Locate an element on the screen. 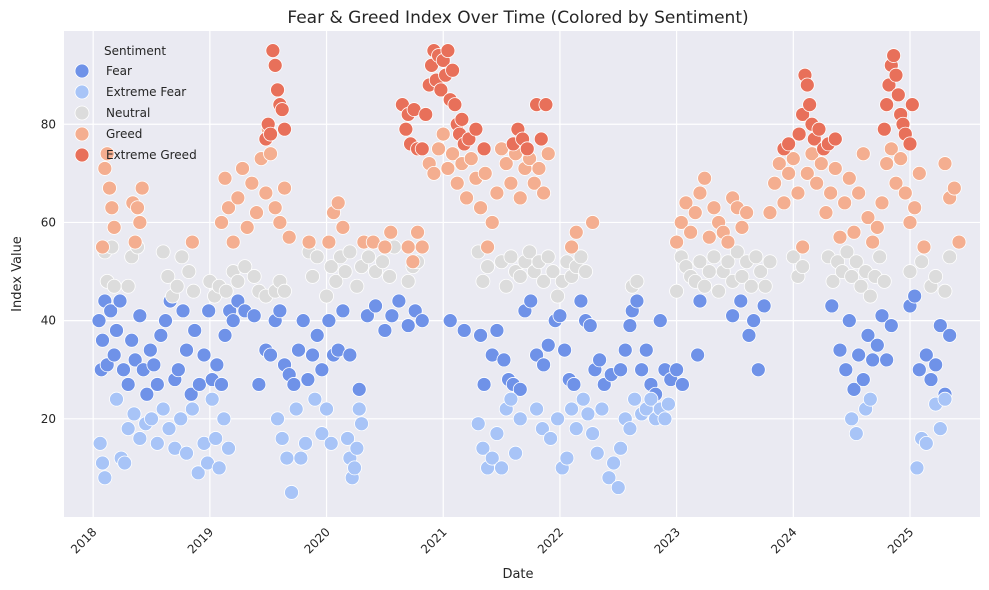 This screenshot has width=989, height=590. x-axis-label: Date is located at coordinates (517, 574).